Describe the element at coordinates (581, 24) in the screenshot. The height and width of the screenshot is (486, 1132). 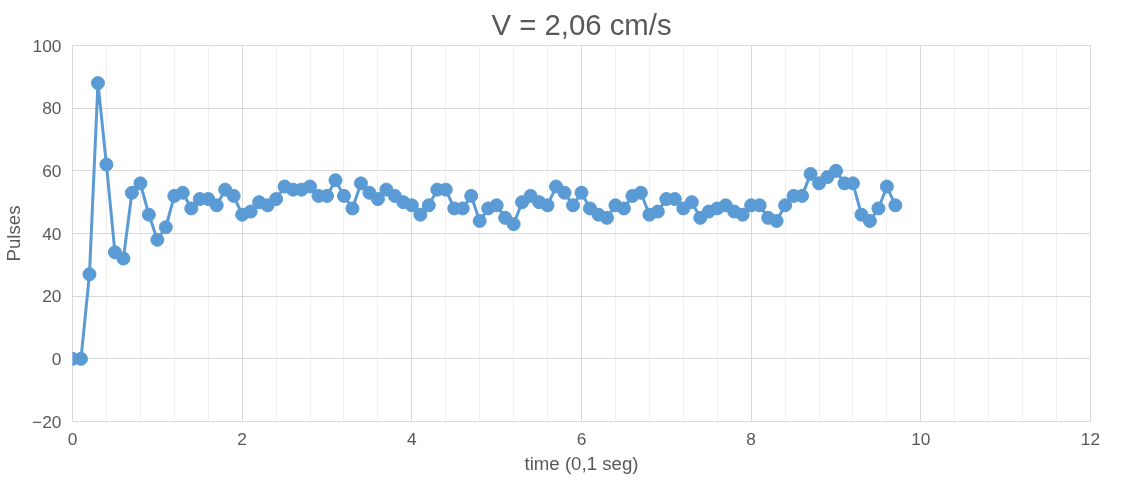
I see `chart-title: V = 2,06 cm/s` at that location.